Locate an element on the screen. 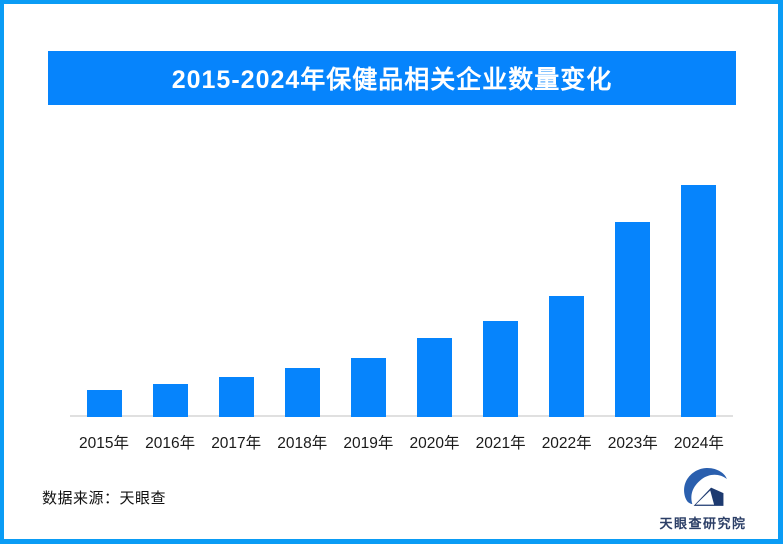 This screenshot has height=544, width=783. tianyancha-eye-icon is located at coordinates (705, 486).